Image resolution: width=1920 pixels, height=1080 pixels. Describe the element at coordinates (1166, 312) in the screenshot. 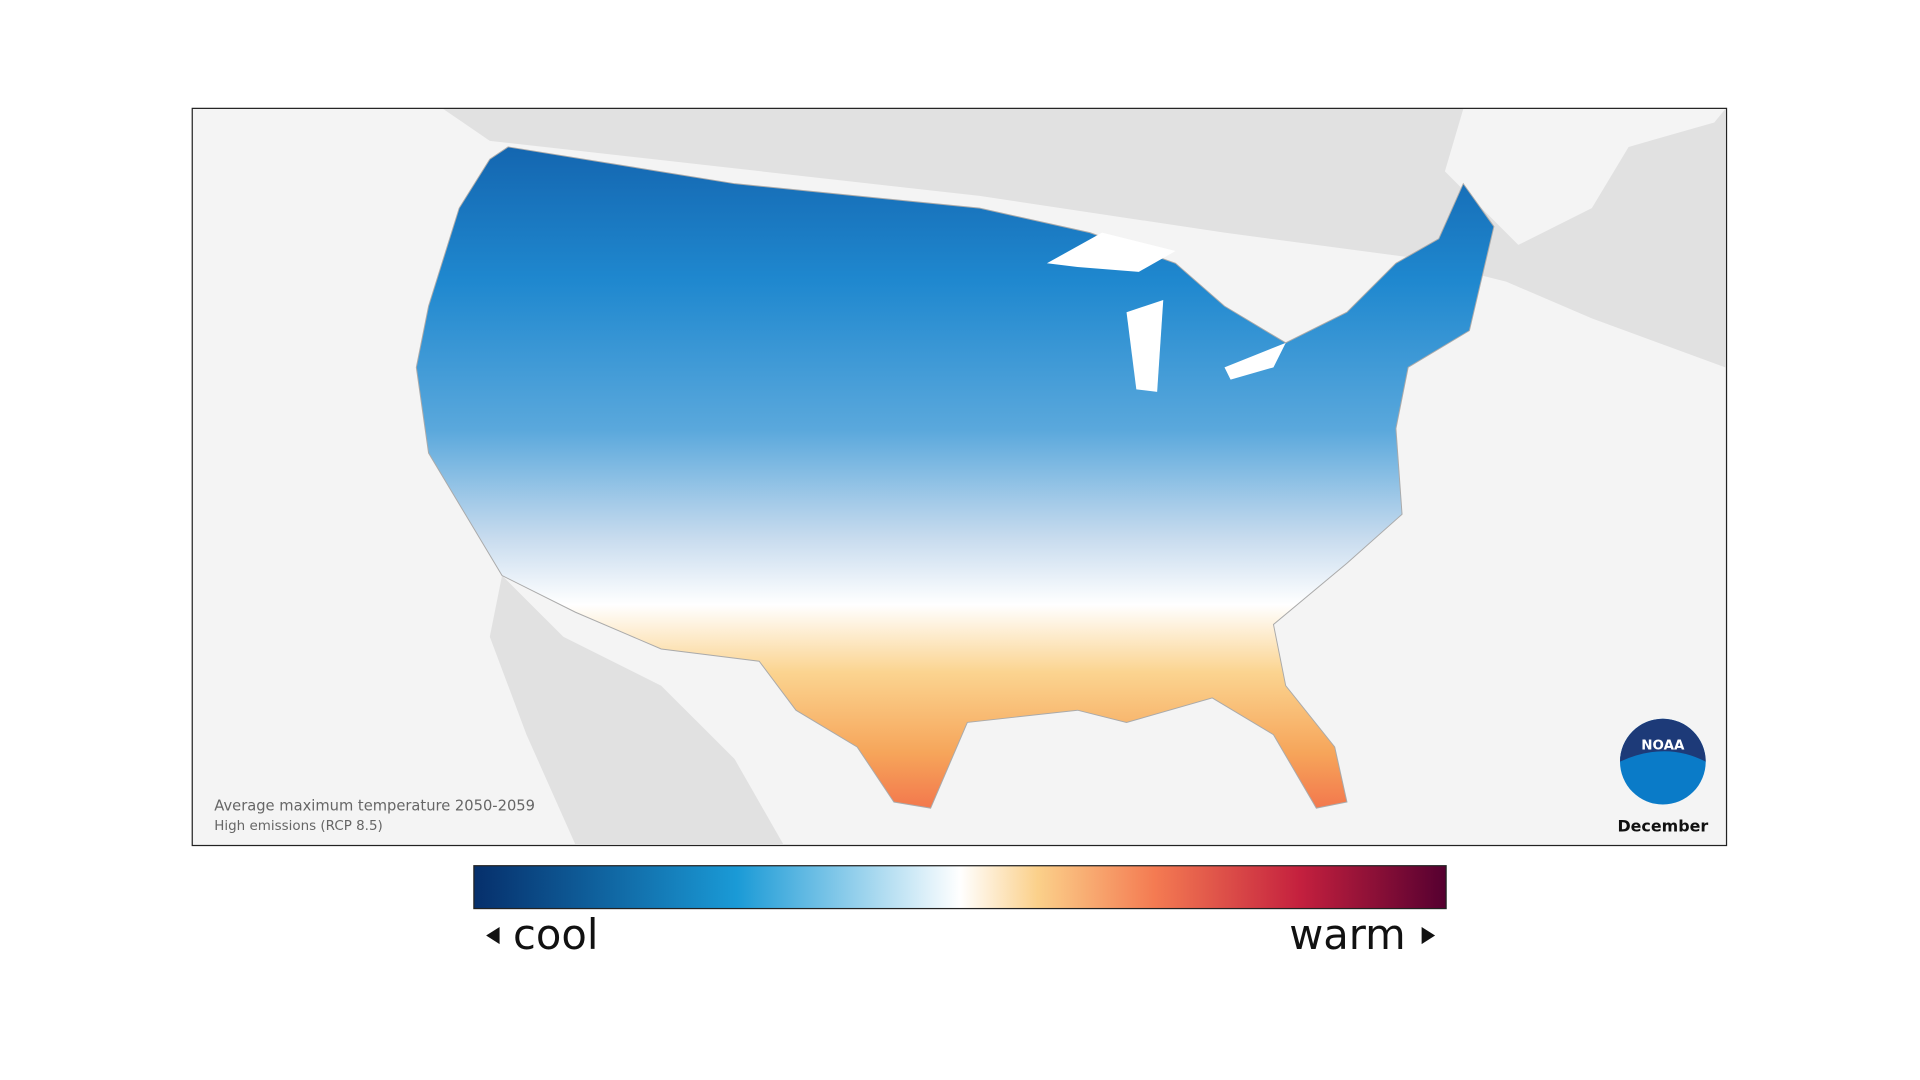

I see `great-lakes` at that location.